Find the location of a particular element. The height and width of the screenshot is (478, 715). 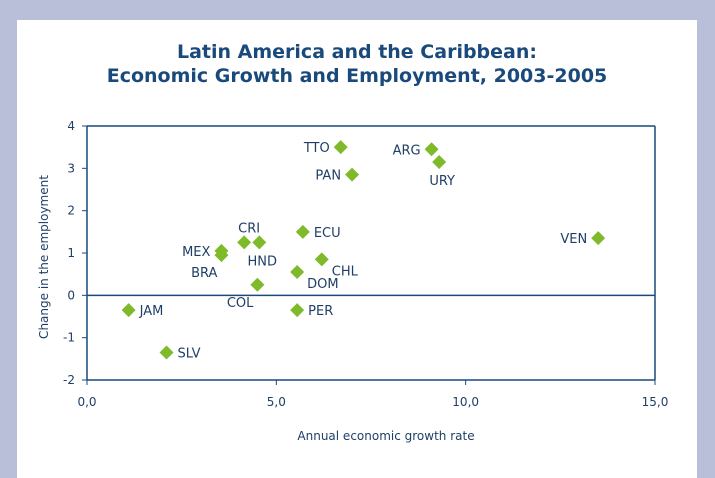

data-point-label: ARG is located at coordinates (407, 150).